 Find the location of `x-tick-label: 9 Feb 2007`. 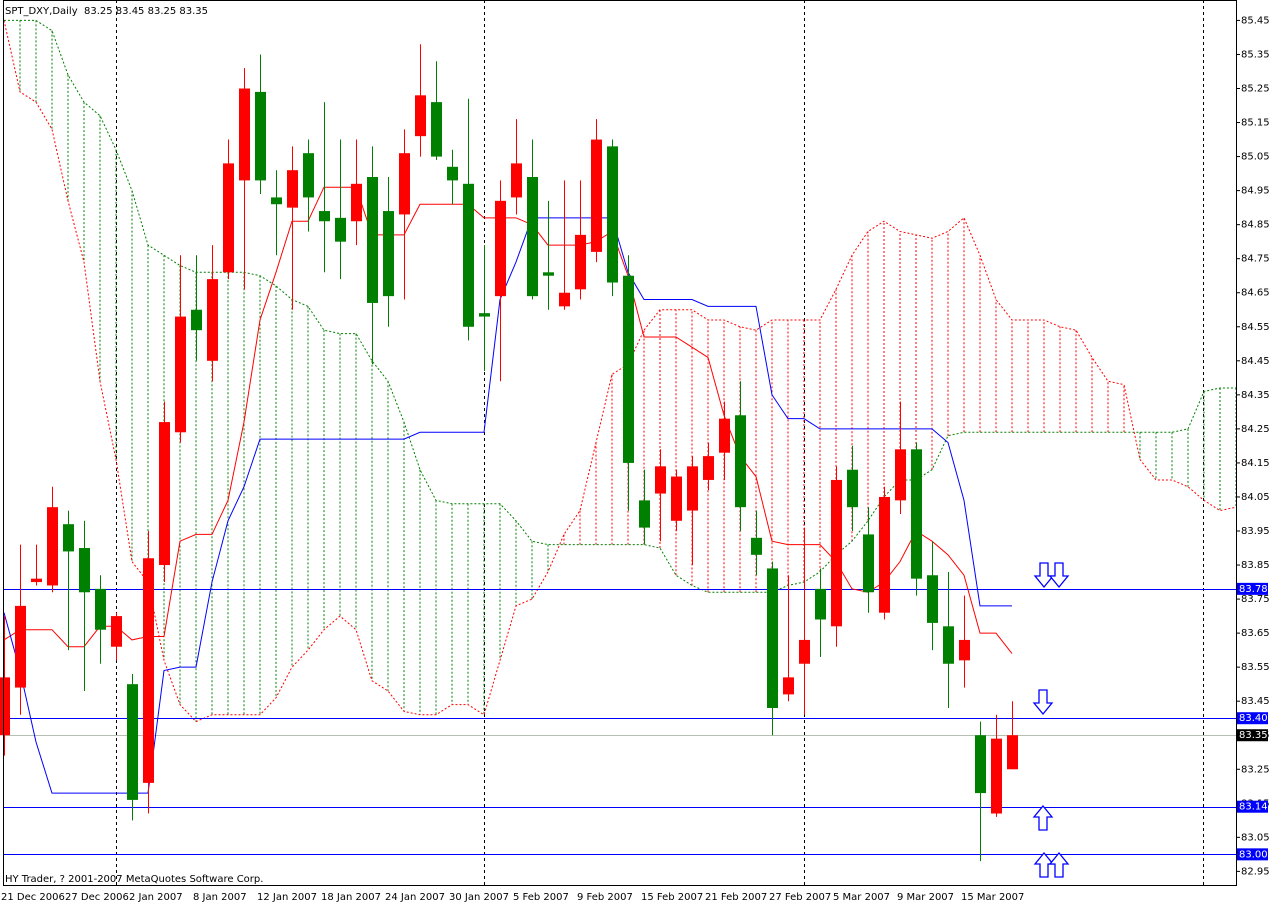

x-tick-label: 9 Feb 2007 is located at coordinates (605, 897).